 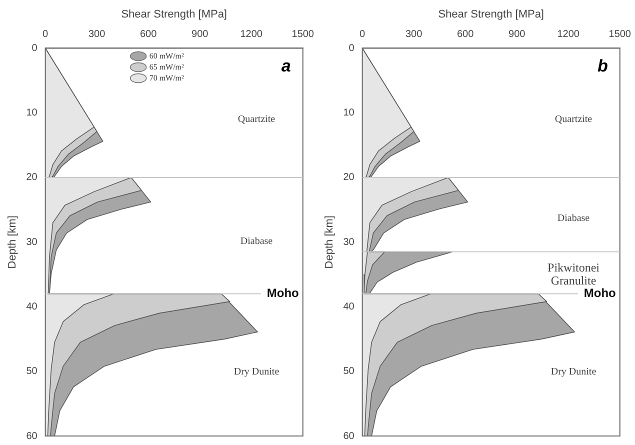 What do you see at coordinates (167, 55) in the screenshot?
I see `legend-label: 60 mW/m²` at bounding box center [167, 55].